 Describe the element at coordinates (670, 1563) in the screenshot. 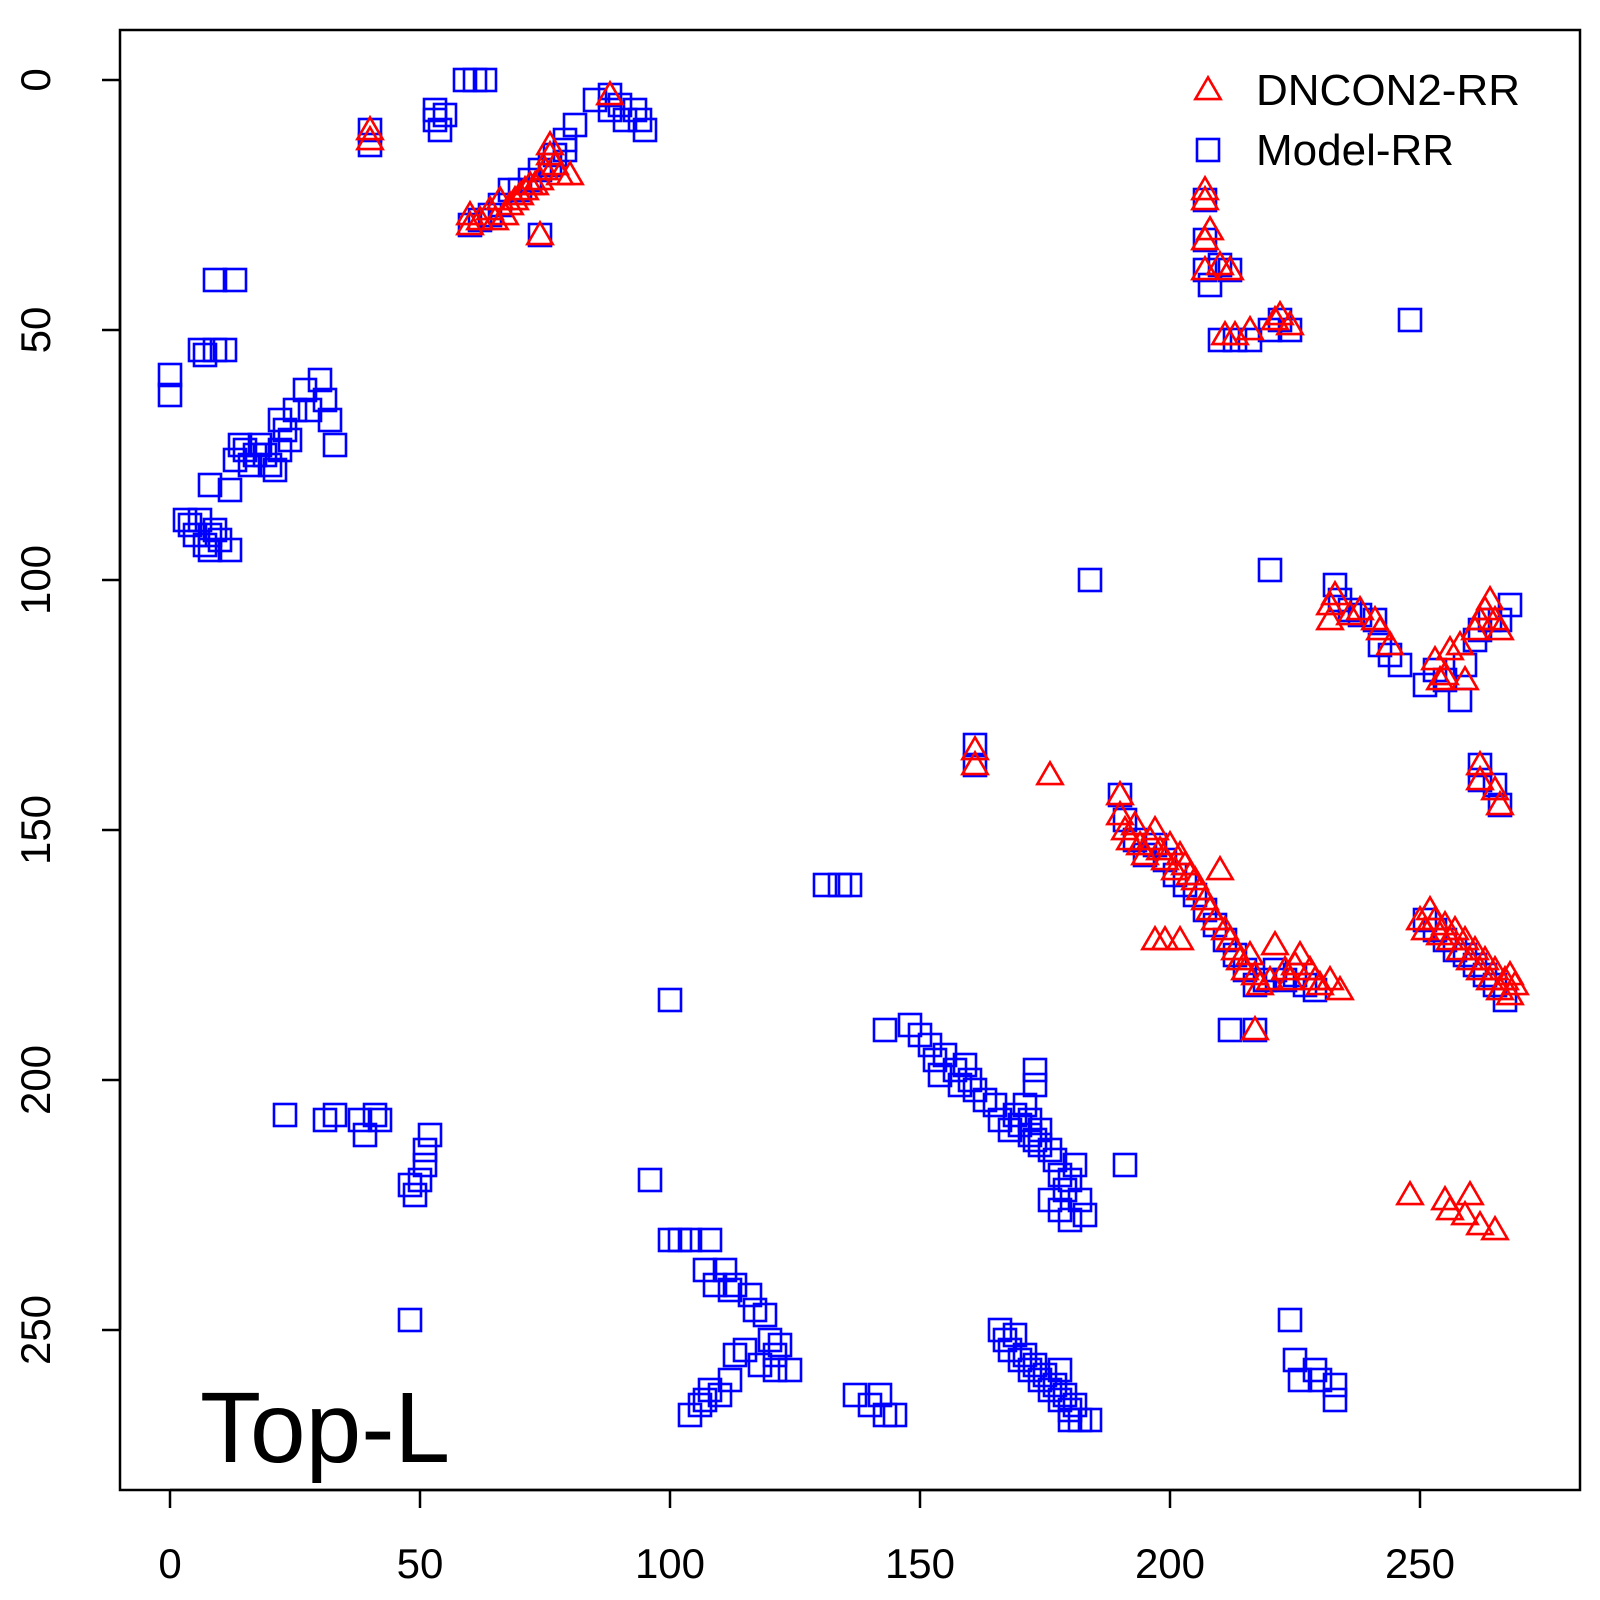

I see `x-tick-label: 100` at that location.